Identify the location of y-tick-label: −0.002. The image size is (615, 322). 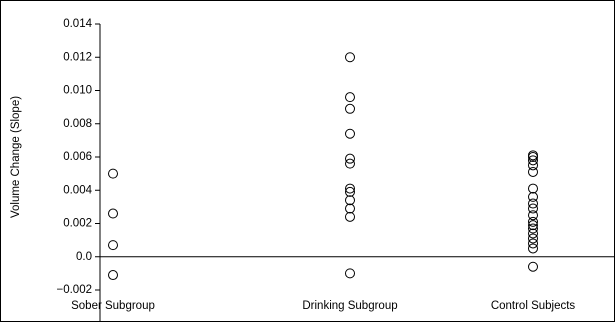
(75, 290).